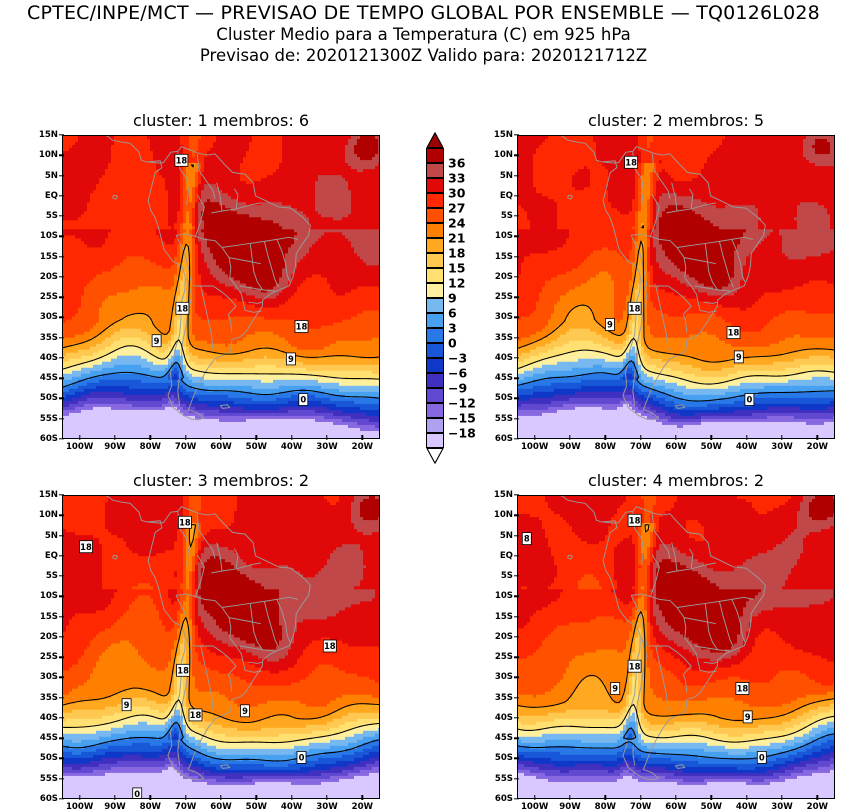 Image resolution: width=847 pixels, height=812 pixels. What do you see at coordinates (503, 515) in the screenshot?
I see `y-axis-tick-label: 10N` at bounding box center [503, 515].